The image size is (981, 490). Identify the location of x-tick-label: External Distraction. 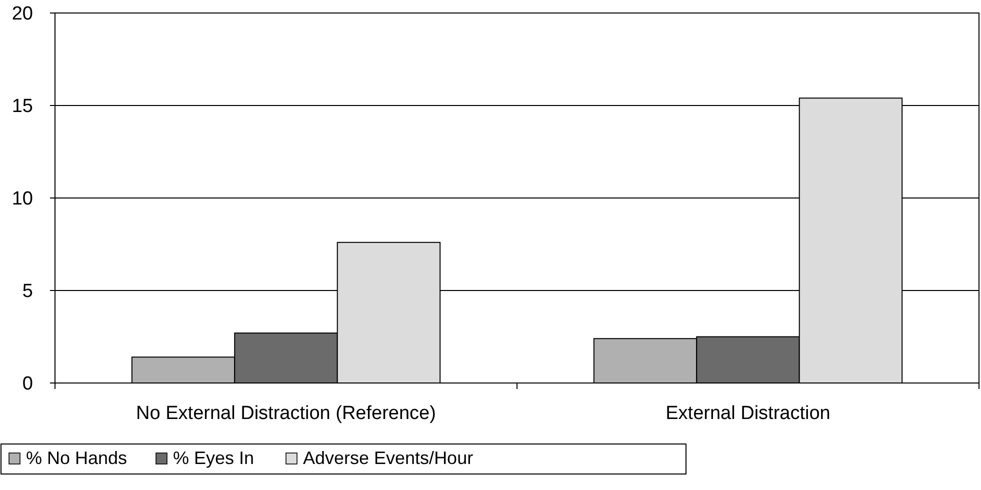
(748, 413).